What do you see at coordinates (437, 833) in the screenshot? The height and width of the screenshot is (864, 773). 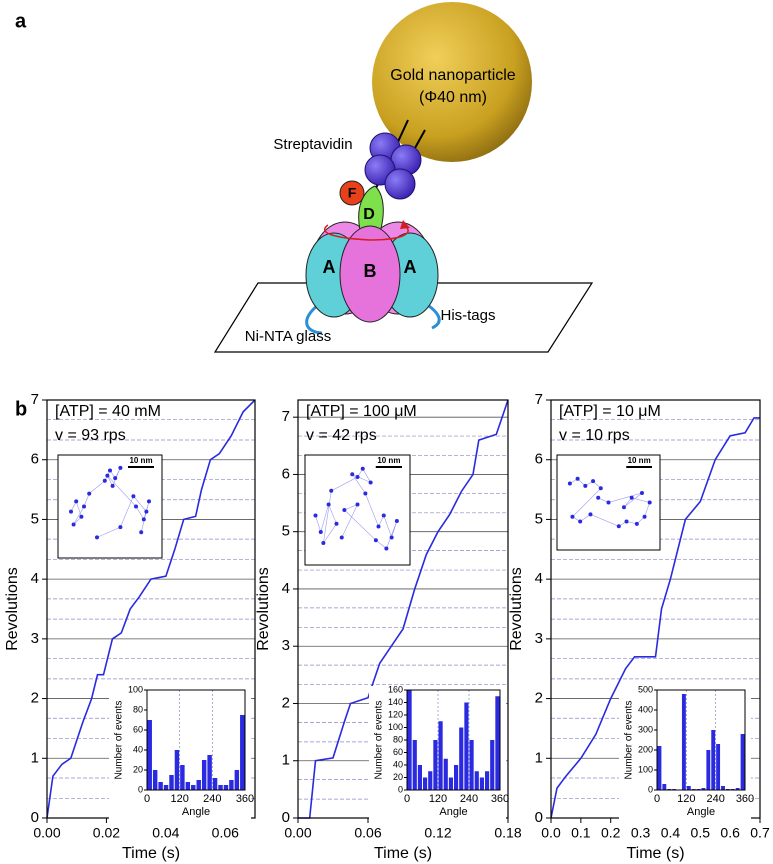 I see `x-tick-label: 0.12` at bounding box center [437, 833].